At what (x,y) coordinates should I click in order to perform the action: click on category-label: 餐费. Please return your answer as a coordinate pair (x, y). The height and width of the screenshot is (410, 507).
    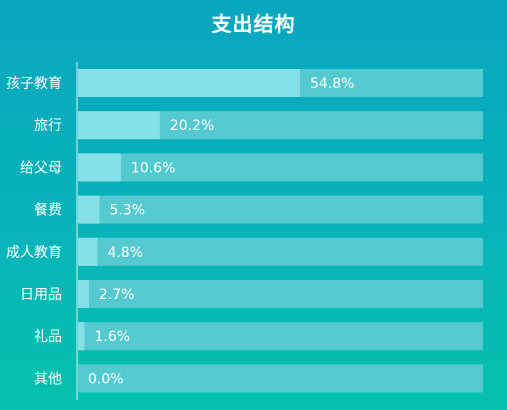
    Looking at the image, I should click on (48, 211).